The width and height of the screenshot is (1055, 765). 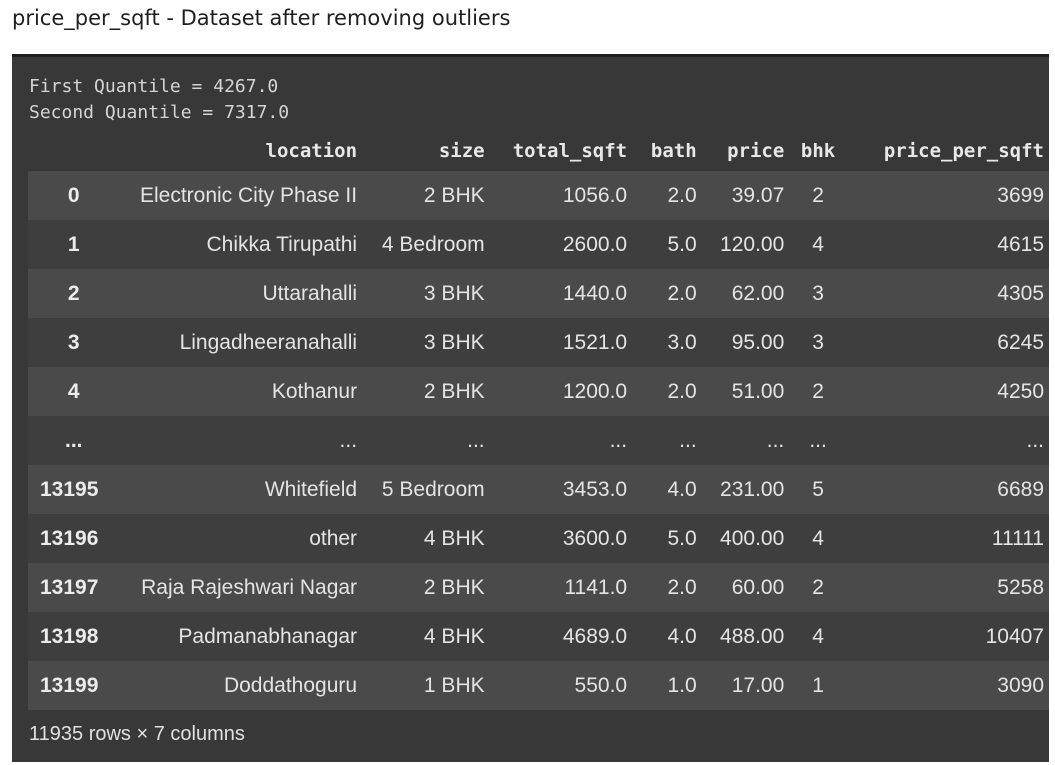 I want to click on cell-total-sqft: 1200.0, so click(x=595, y=391).